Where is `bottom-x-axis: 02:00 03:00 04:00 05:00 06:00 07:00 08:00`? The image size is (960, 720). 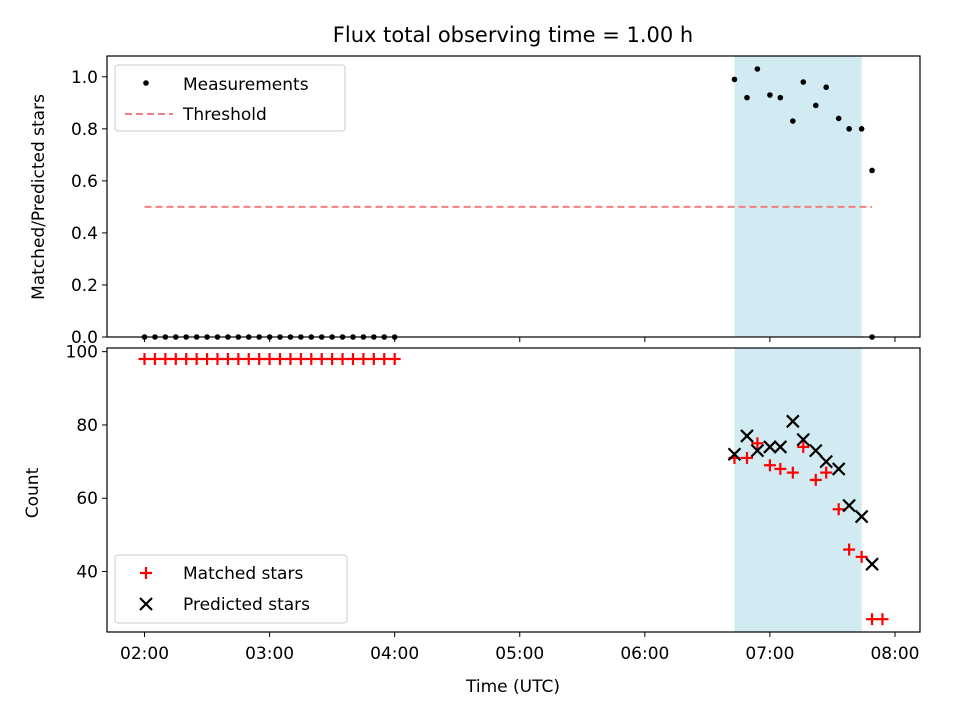 bottom-x-axis: 02:00 03:00 04:00 05:00 06:00 07:00 08:00 is located at coordinates (519, 648).